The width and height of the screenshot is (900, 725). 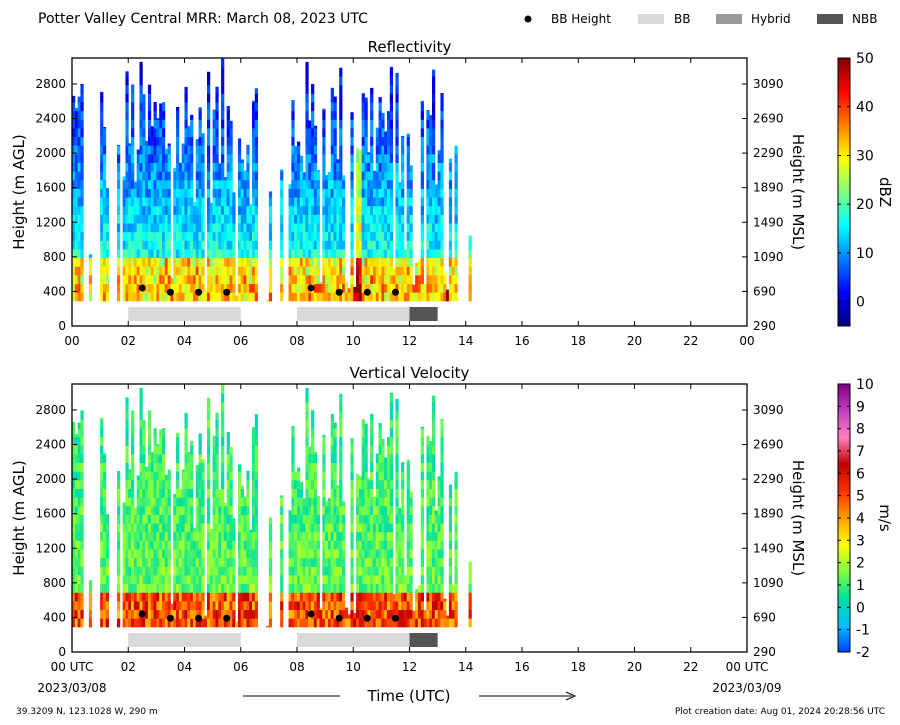 What do you see at coordinates (71, 341) in the screenshot?
I see `x-tick-label: 00` at bounding box center [71, 341].